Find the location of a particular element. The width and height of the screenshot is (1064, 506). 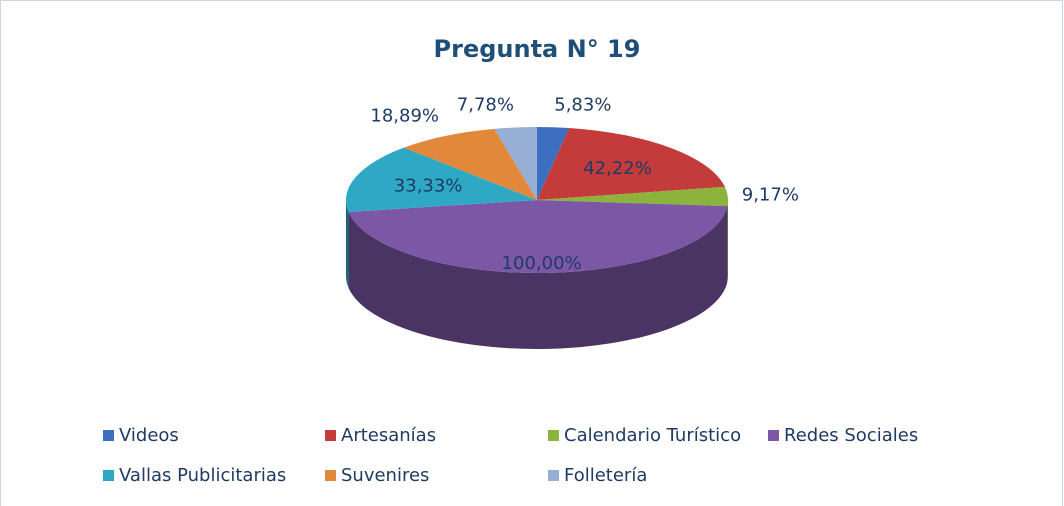

chart-title: Pregunta N° 19 is located at coordinates (537, 49).